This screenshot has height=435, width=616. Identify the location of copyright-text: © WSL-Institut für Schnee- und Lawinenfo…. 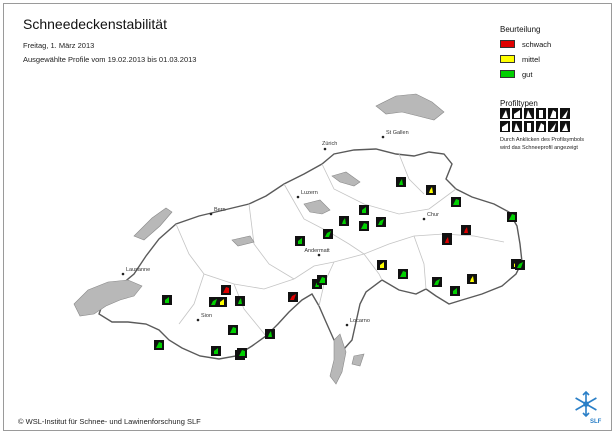
(109, 421).